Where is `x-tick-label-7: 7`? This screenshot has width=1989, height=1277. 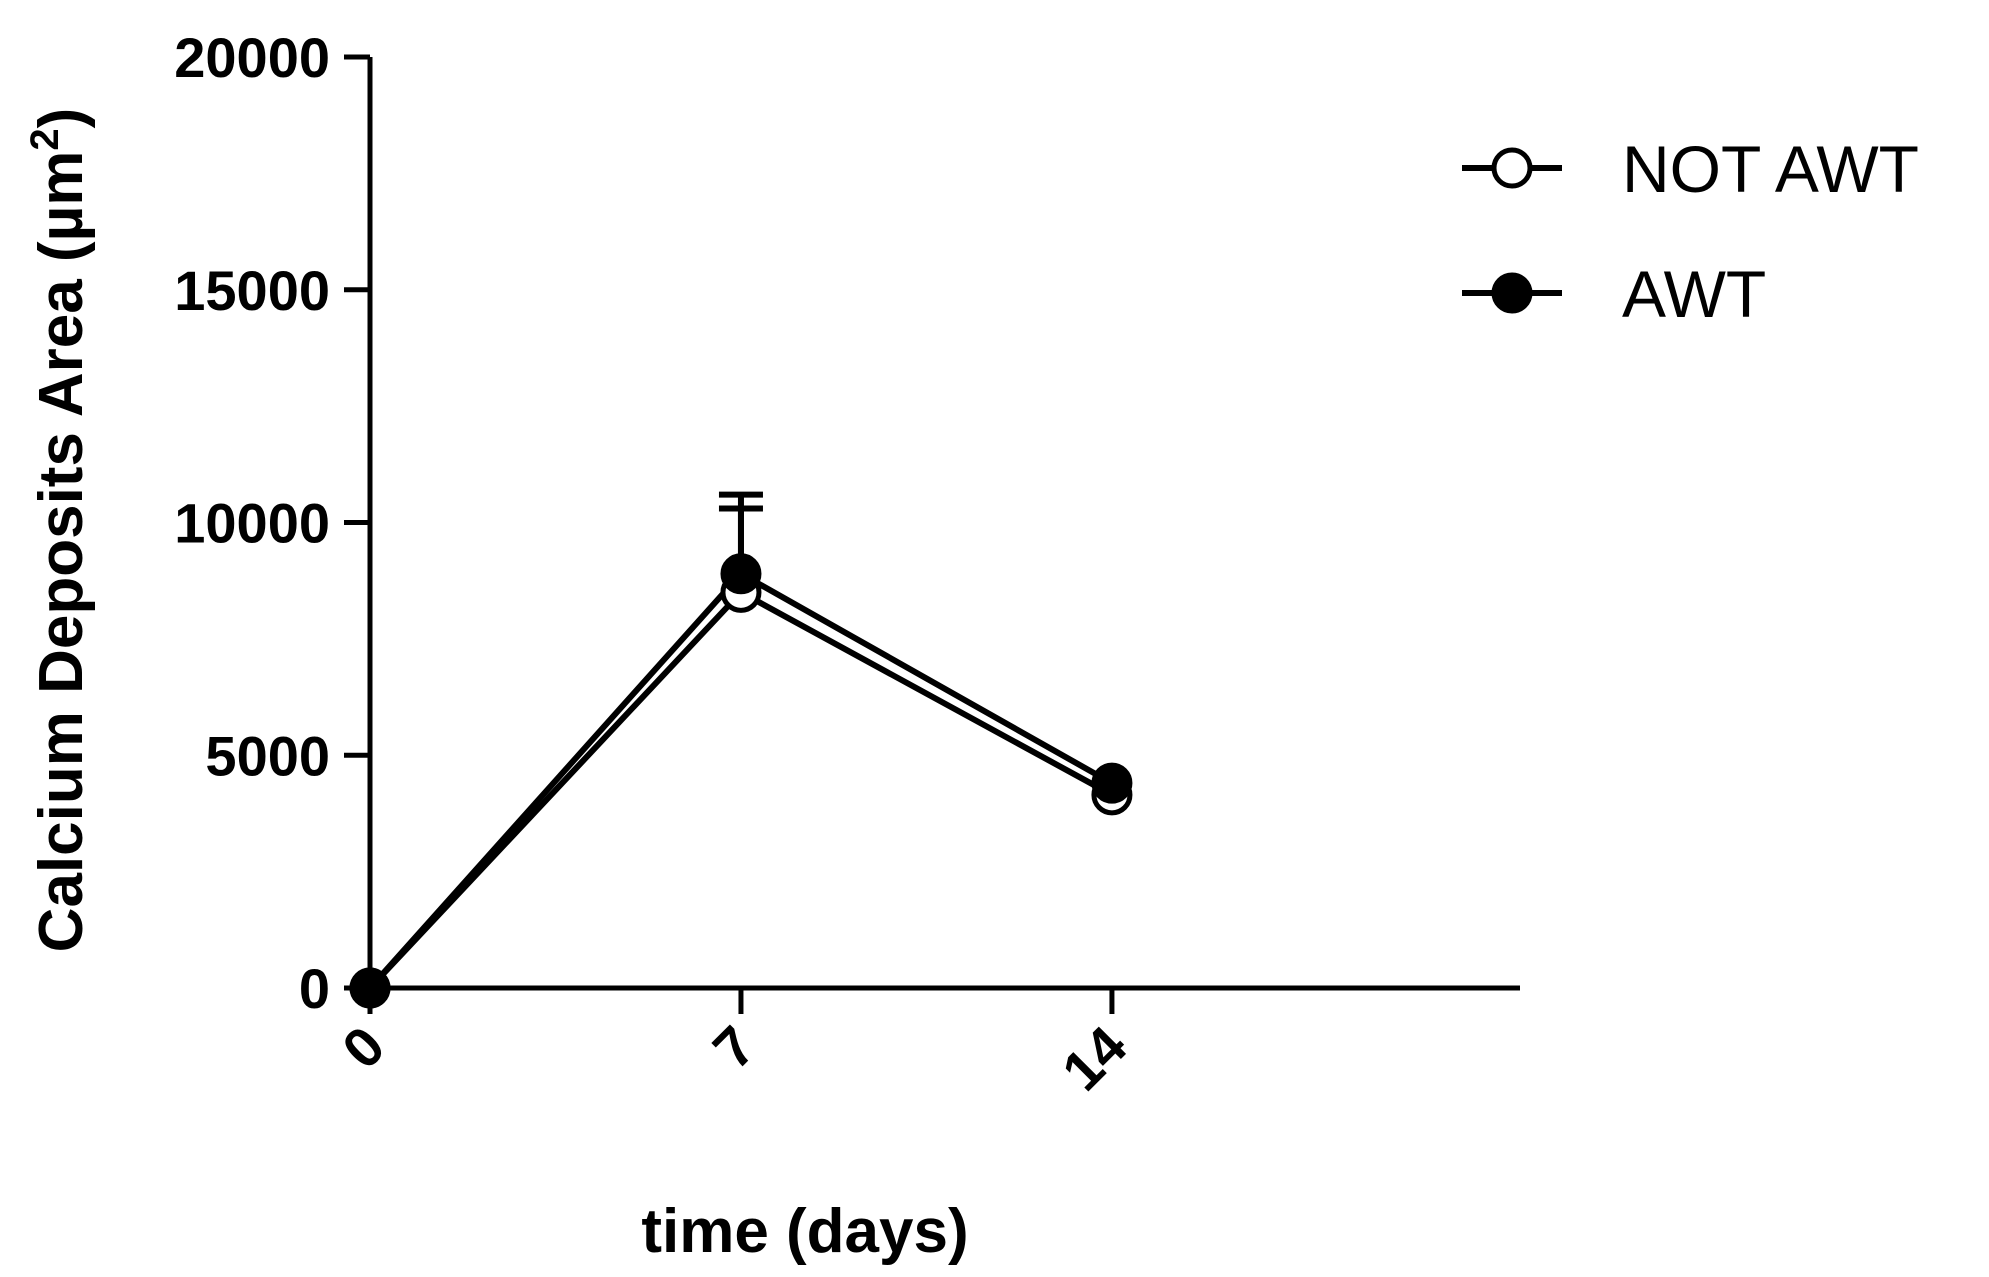 x-tick-label-7: 7 is located at coordinates (734, 1047).